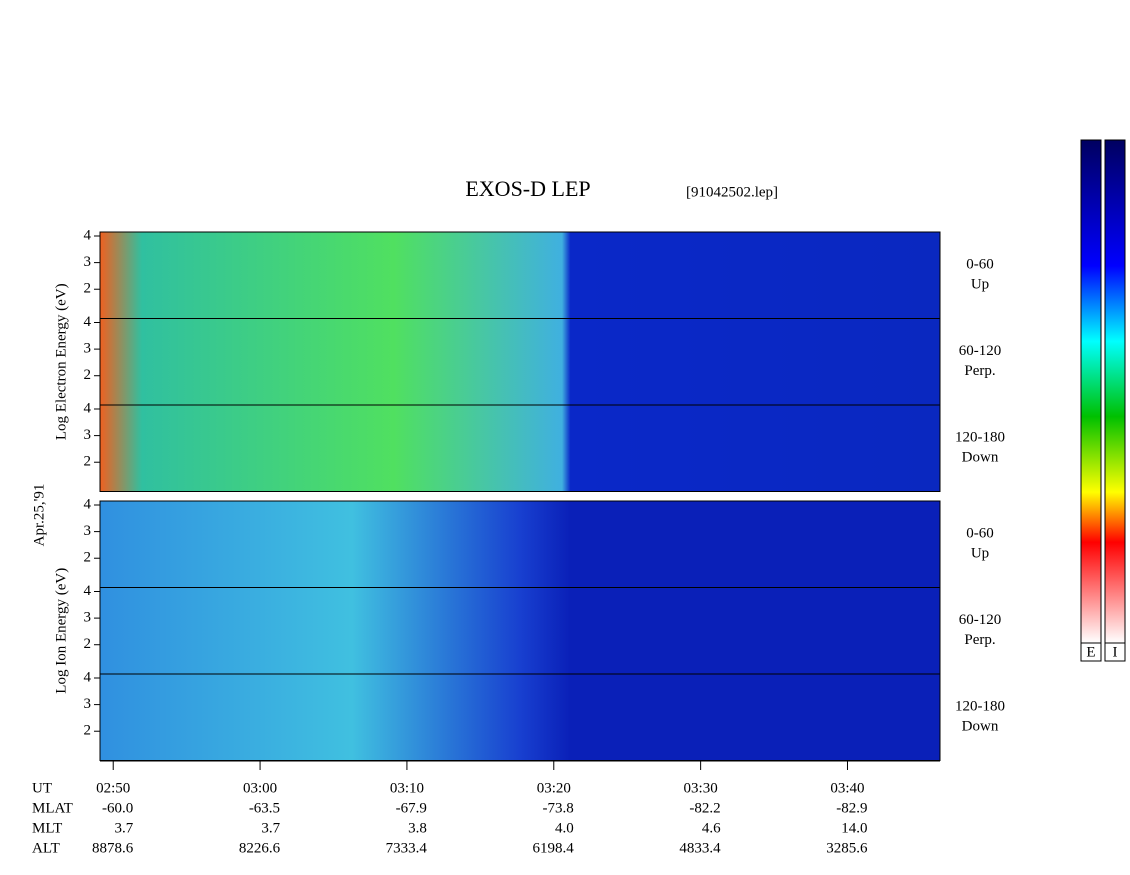 The image size is (1130, 875). Describe the element at coordinates (39, 515) in the screenshot. I see `date-label: Apr.25,'91` at that location.